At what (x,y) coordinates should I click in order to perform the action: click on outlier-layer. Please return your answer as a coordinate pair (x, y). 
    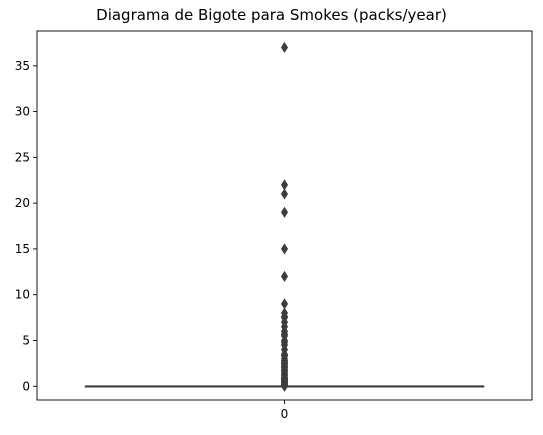
    Looking at the image, I should click on (284, 216).